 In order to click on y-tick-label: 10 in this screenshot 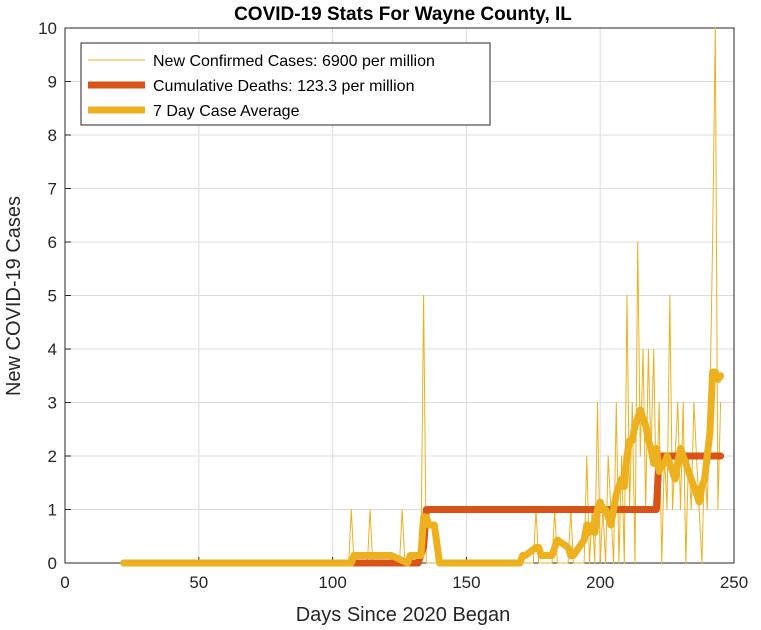, I will do `click(47, 28)`.